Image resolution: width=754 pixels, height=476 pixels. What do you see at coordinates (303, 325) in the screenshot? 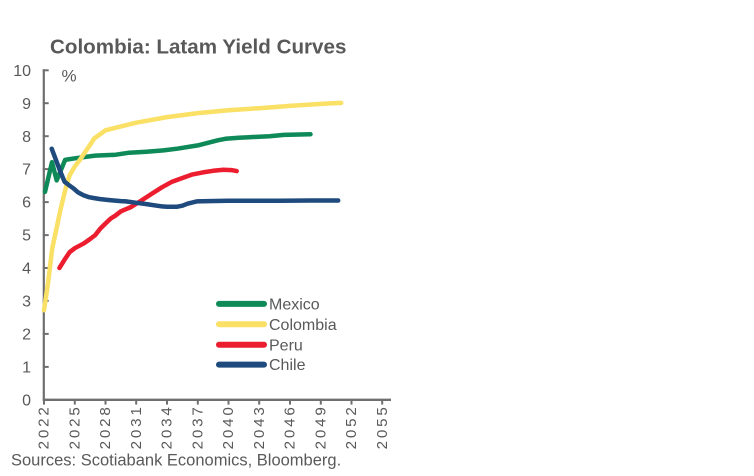
I see `svg-text: Colombia` at bounding box center [303, 325].